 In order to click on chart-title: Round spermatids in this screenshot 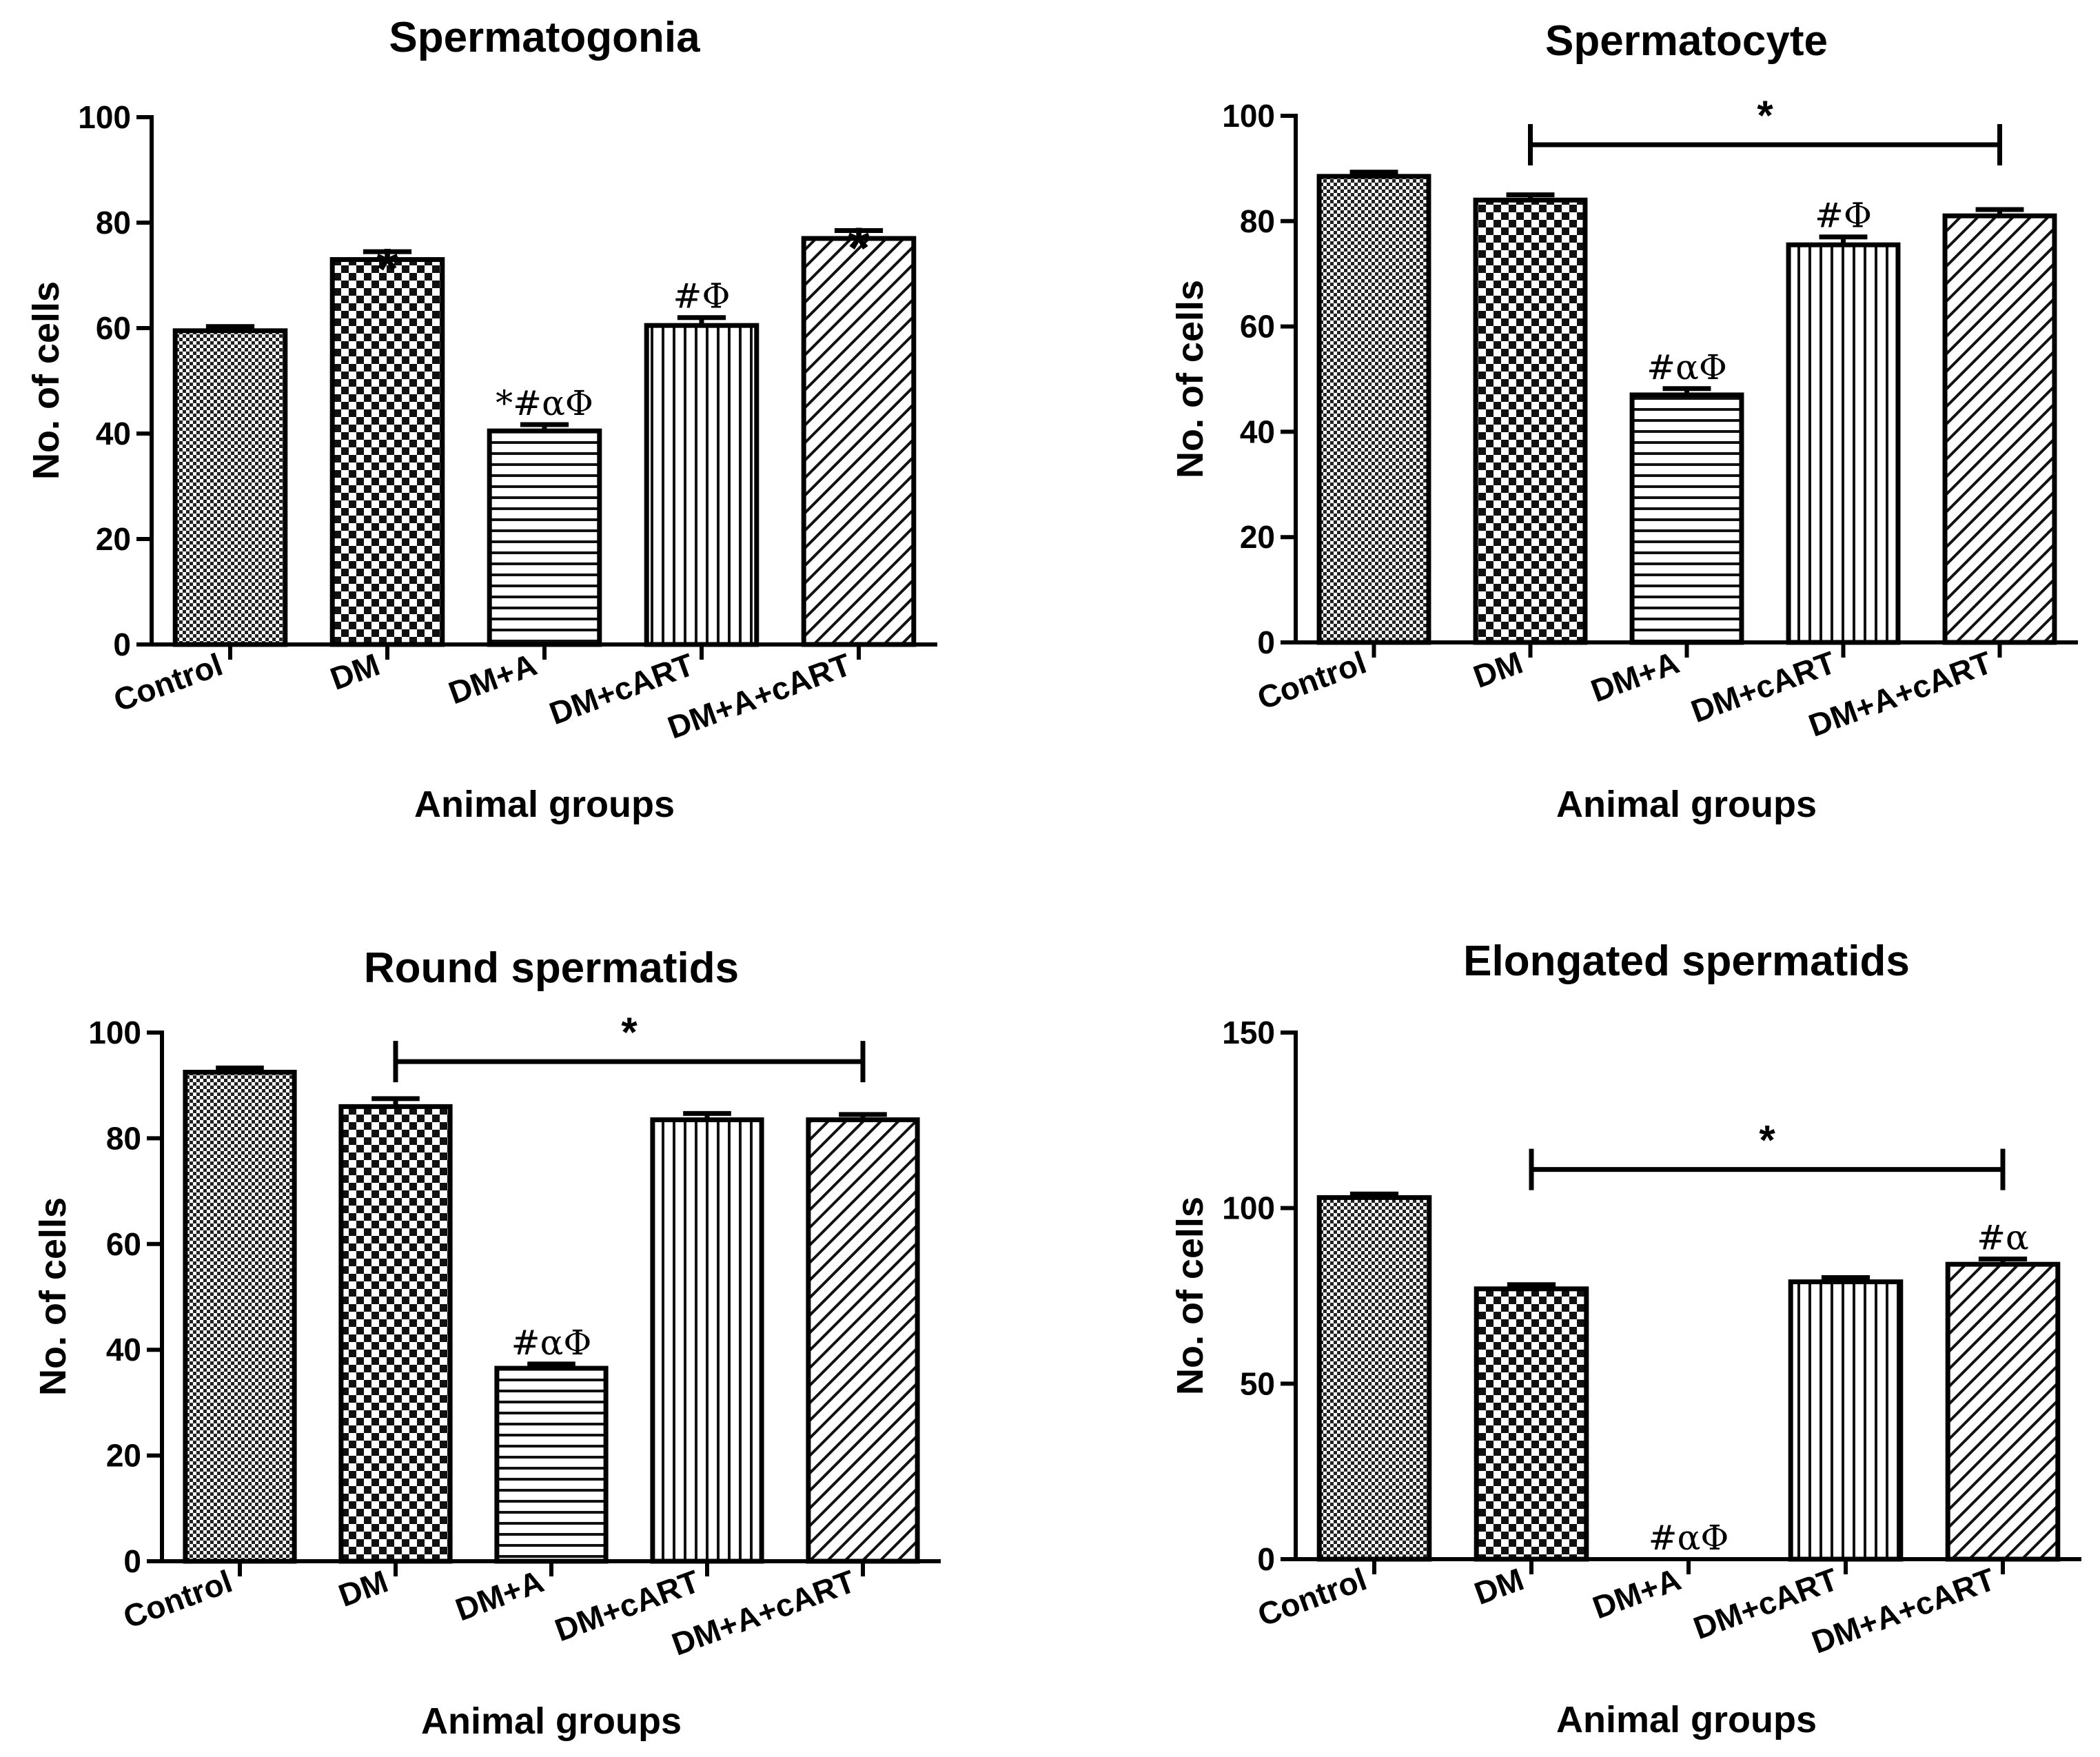, I will do `click(551, 968)`.